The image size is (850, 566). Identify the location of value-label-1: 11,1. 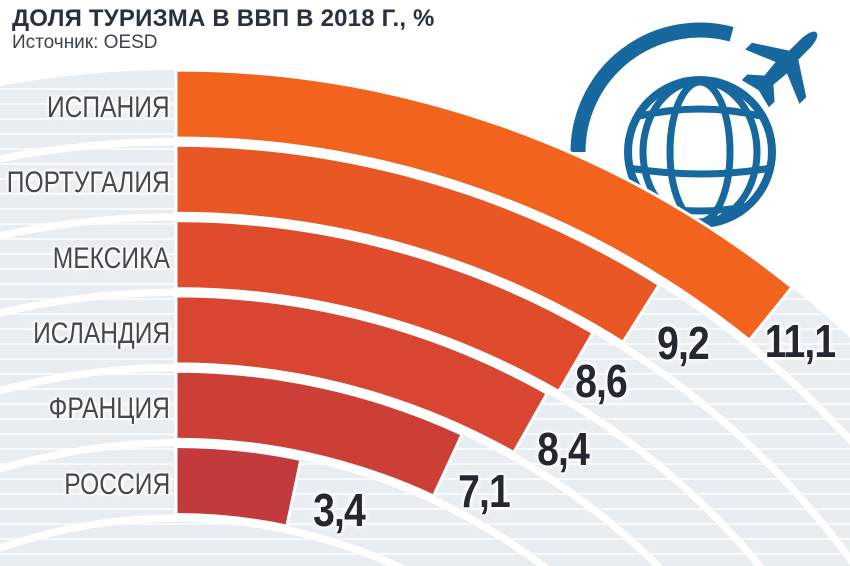
(800, 341).